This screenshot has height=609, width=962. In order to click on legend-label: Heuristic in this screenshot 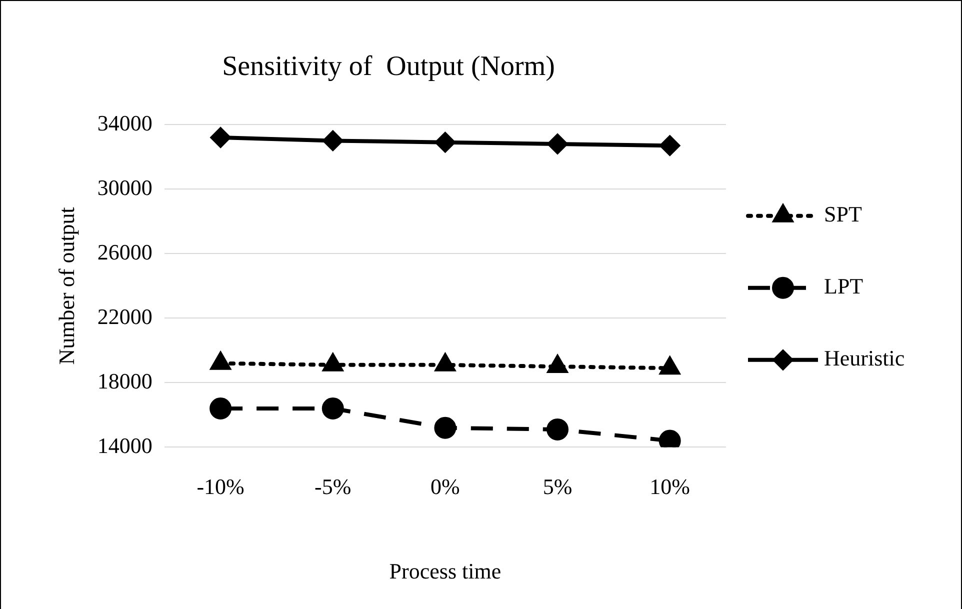, I will do `click(864, 358)`.